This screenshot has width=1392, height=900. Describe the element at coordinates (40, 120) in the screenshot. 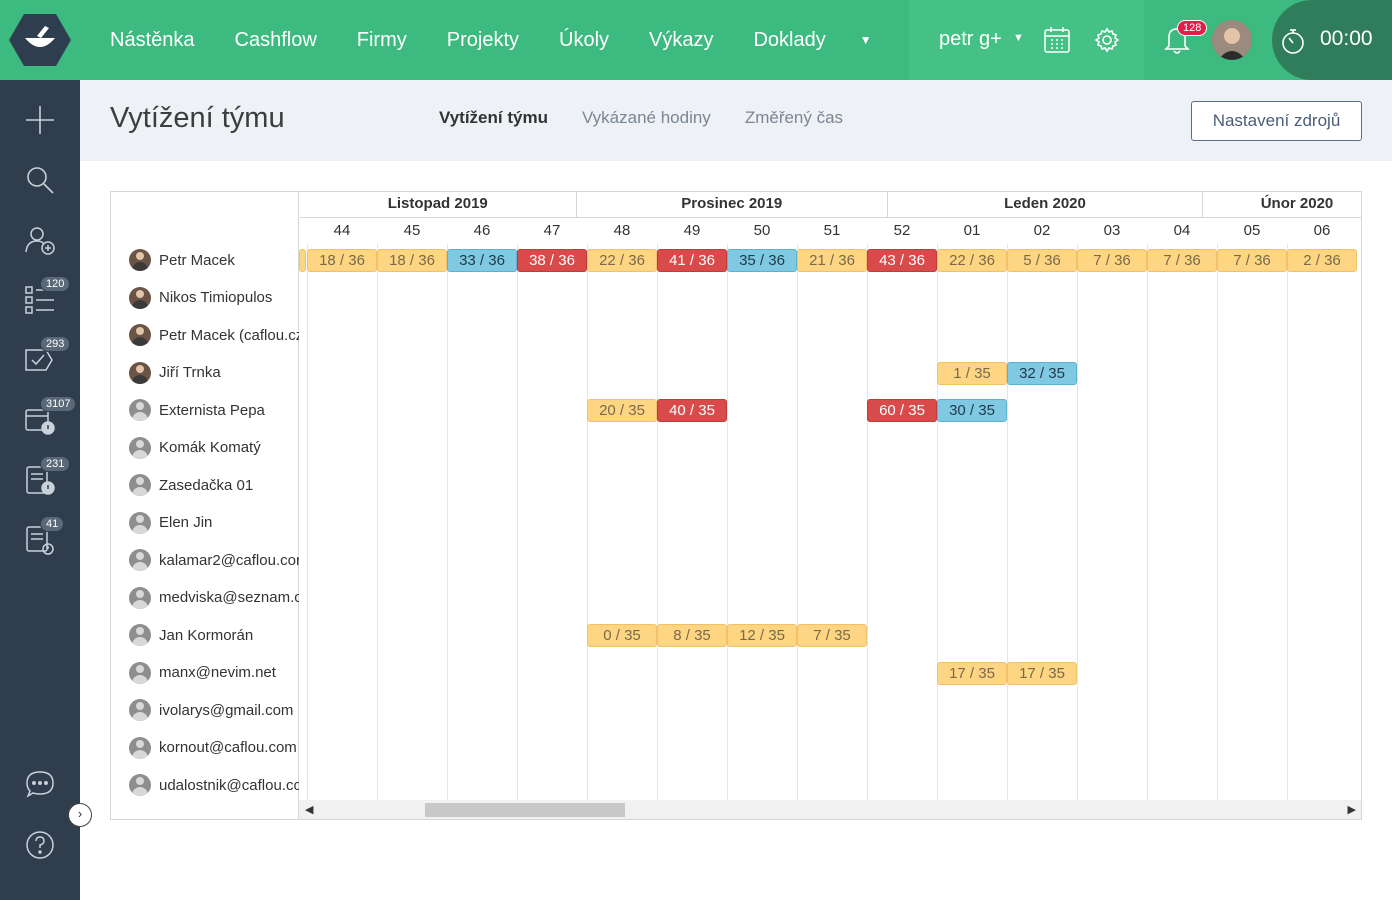

I see `plus-icon` at that location.